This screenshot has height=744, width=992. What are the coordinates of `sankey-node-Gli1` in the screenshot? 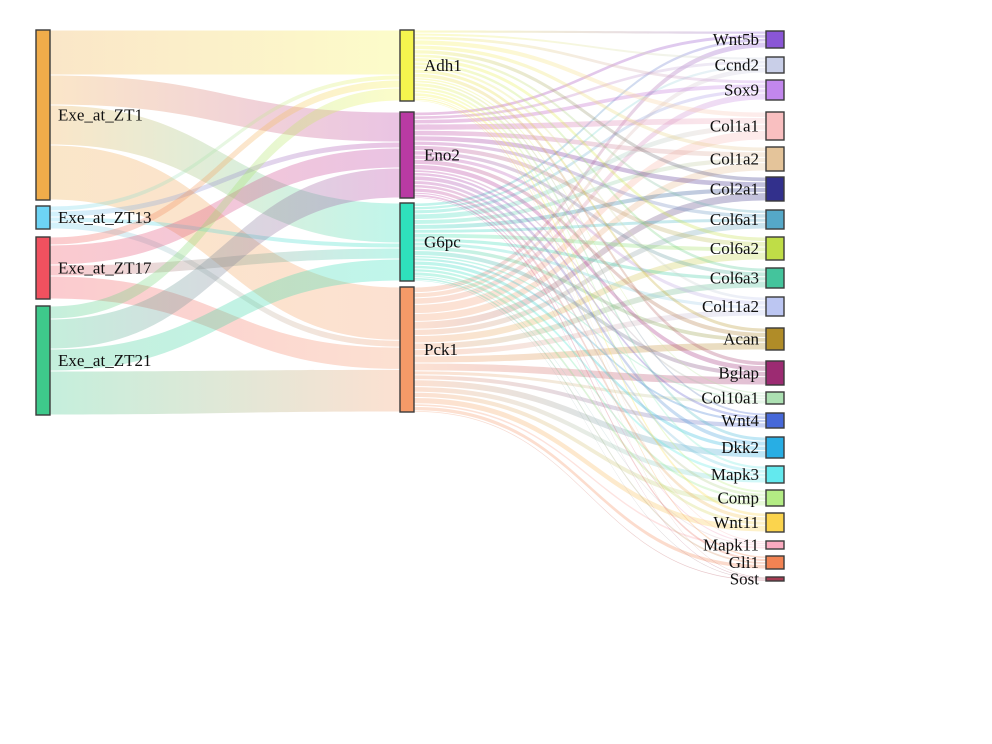 It's located at (775, 562).